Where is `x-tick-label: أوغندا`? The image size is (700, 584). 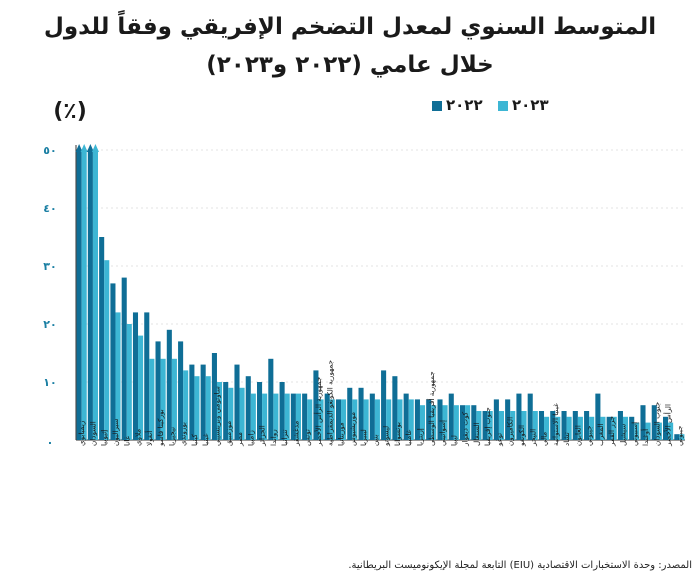
x-tick-label: أوغندا is located at coordinates (645, 437).